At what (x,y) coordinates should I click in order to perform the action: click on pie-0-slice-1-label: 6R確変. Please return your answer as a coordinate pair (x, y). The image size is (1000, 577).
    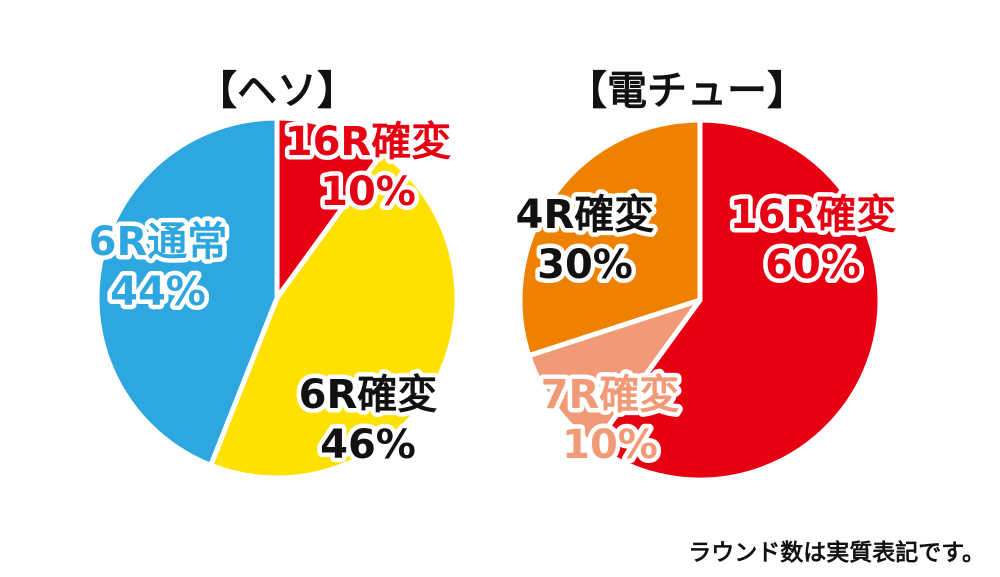
    Looking at the image, I should click on (368, 395).